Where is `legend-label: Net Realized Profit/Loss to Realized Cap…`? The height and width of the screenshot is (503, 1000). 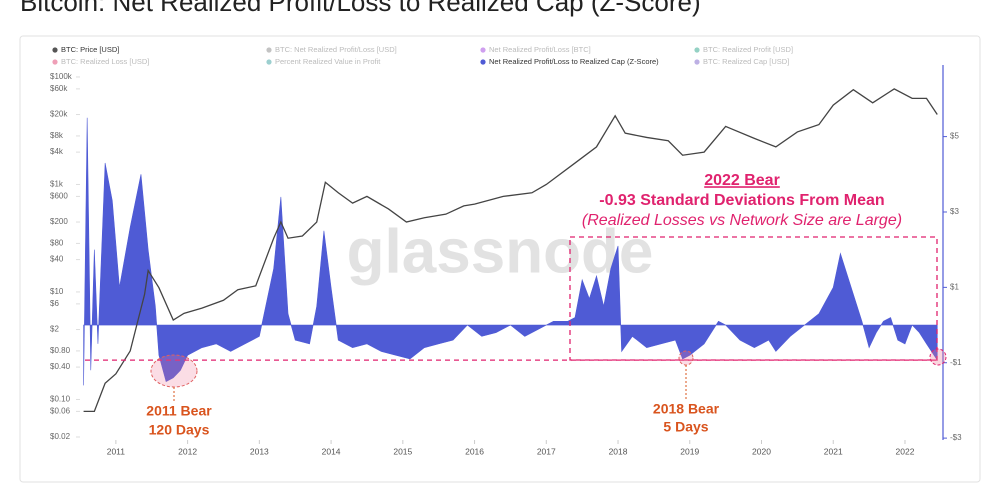 legend-label: Net Realized Profit/Loss to Realized Cap… is located at coordinates (574, 61).